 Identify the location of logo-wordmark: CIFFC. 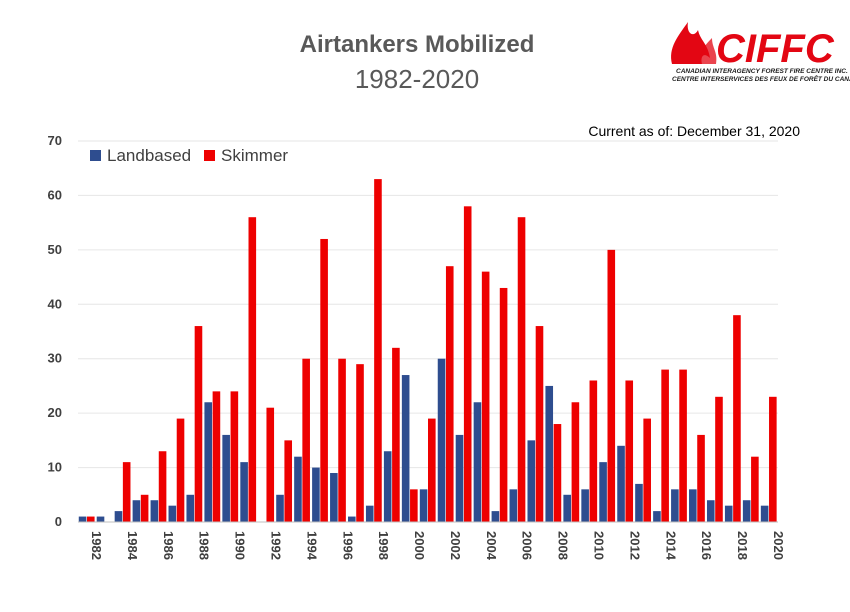
(775, 49).